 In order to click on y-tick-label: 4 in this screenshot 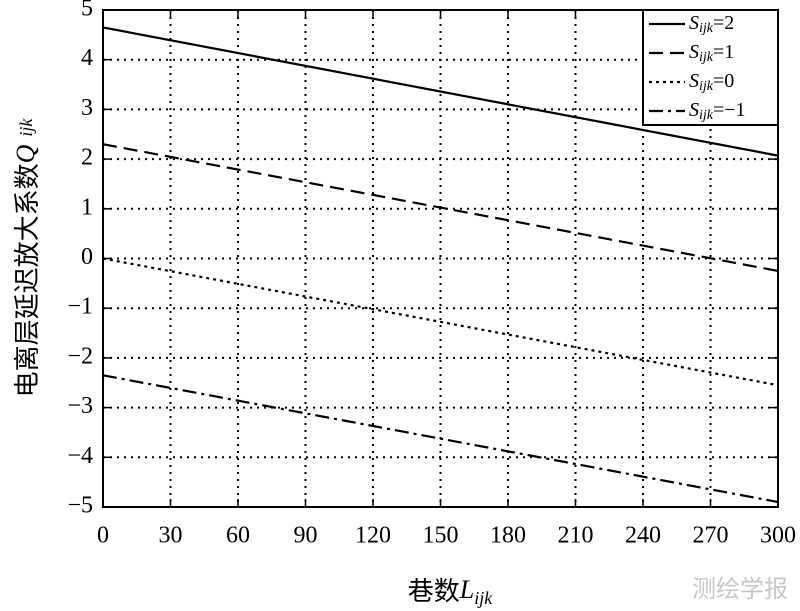, I will do `click(87, 58)`.